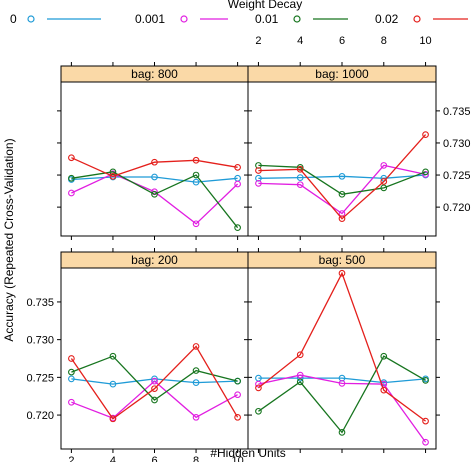 This screenshot has height=462, width=474. Describe the element at coordinates (239, 19) in the screenshot. I see `legend: 0 0.001 0.01 0.02` at that location.